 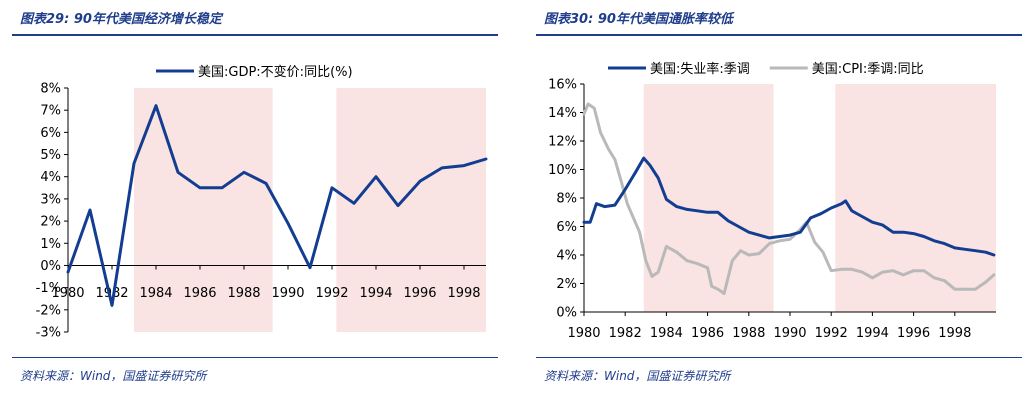 I want to click on y-tick-label: 1%, so click(x=50, y=244).